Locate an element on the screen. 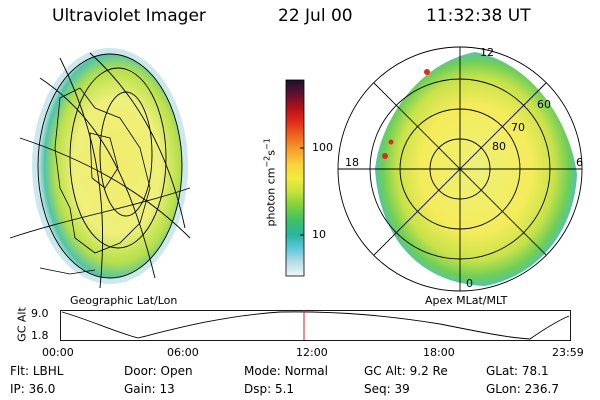 The height and width of the screenshot is (400, 600). alt-axis-label: GC Alt is located at coordinates (22, 324).